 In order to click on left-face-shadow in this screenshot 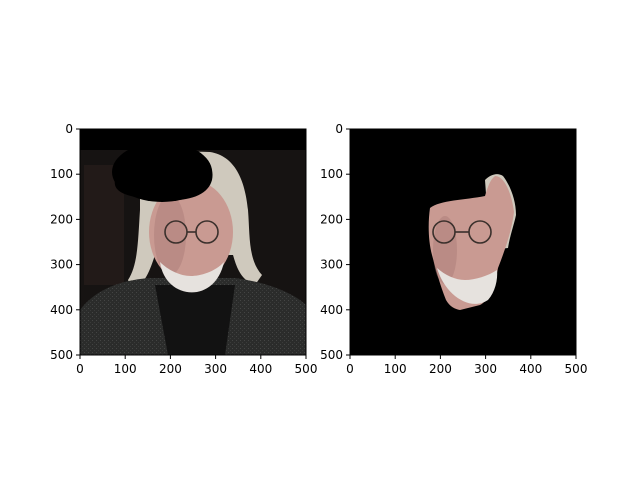, I will do `click(170, 235)`.